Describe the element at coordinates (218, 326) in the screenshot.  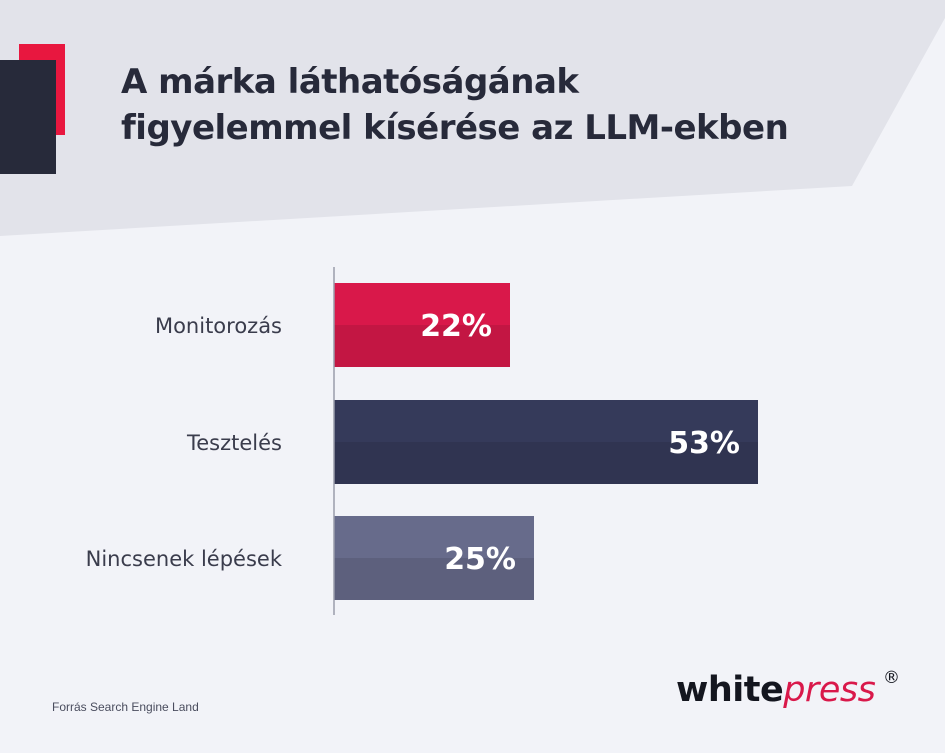
I see `category-label-1: Monitorozás` at that location.